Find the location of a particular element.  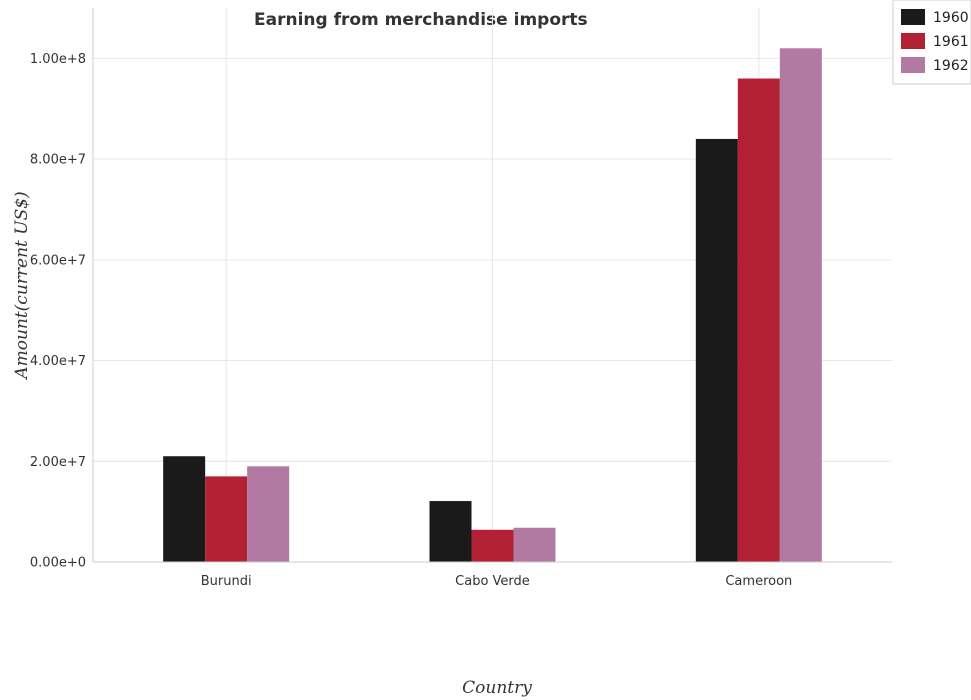

x-tick-labels: Burundi Cabo Verde Cameroon is located at coordinates (497, 581).